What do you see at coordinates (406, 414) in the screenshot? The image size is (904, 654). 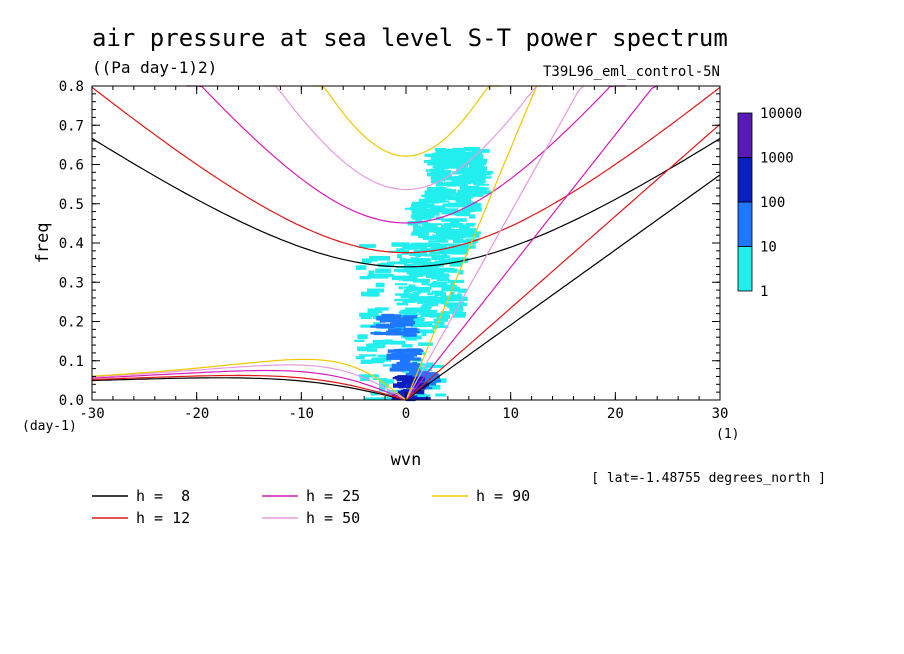 I see `x-tick-label: 0` at bounding box center [406, 414].